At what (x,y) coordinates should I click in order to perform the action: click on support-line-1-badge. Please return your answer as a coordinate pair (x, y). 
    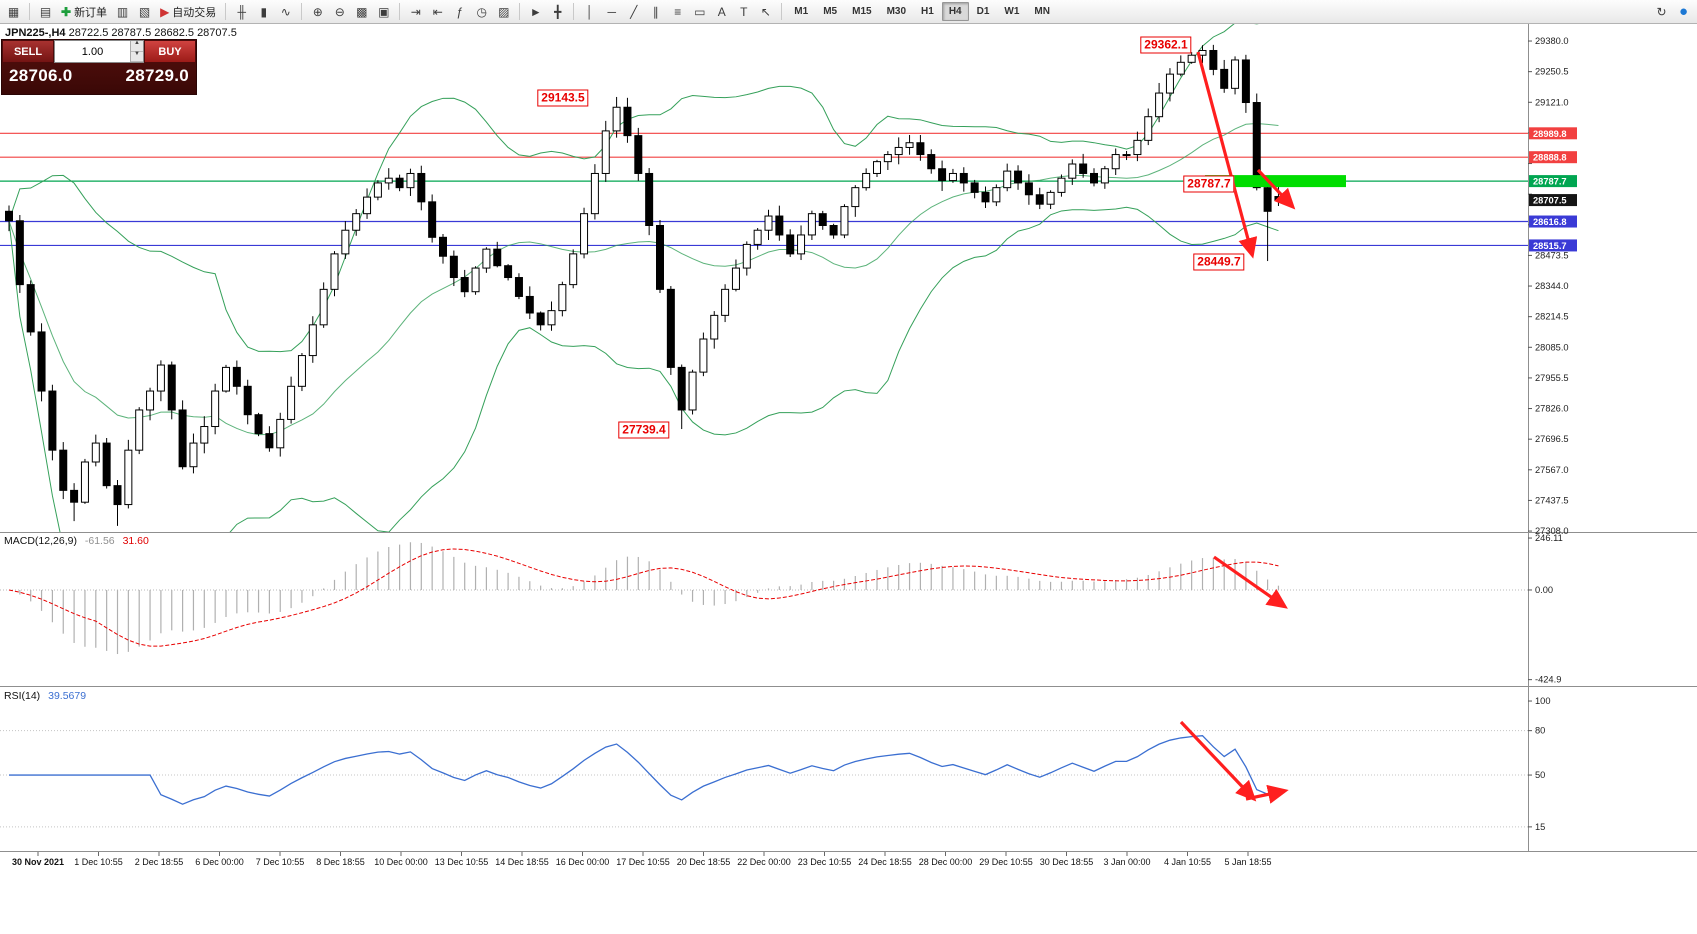
    Looking at the image, I should click on (1553, 221).